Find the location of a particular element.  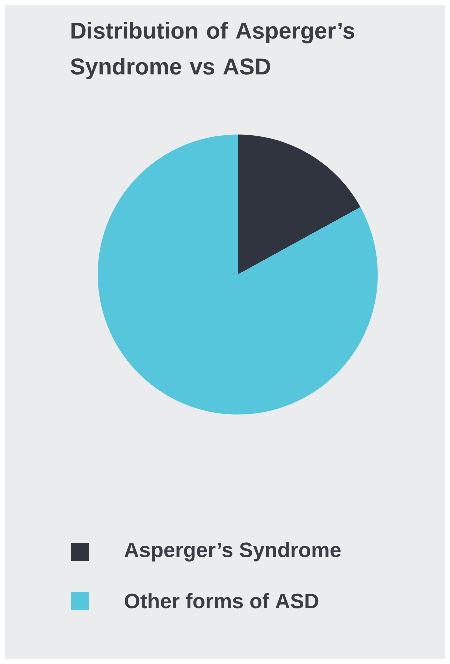

chart-title: Distribution of Asperger’s Syndrome vs ASD is located at coordinates (212, 51).